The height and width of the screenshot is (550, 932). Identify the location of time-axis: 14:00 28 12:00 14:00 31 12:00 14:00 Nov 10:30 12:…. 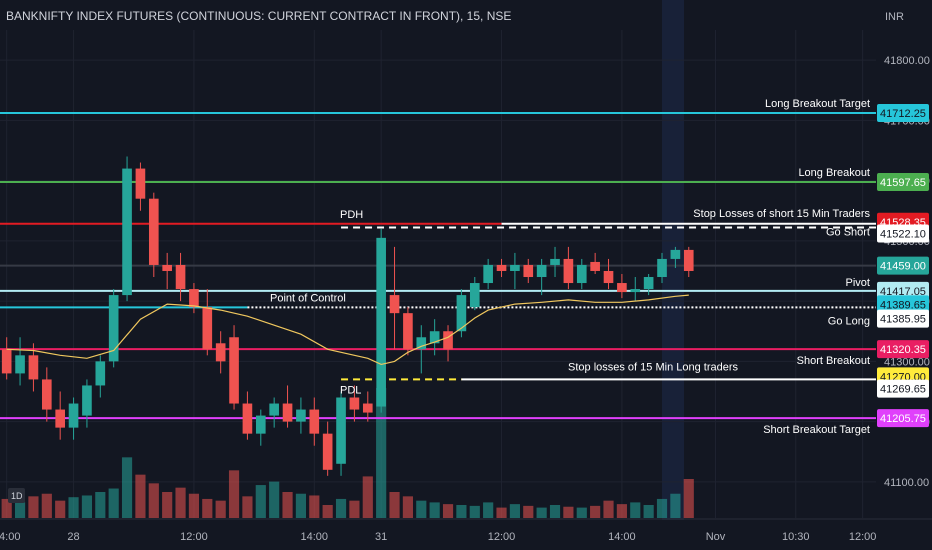
(466, 530).